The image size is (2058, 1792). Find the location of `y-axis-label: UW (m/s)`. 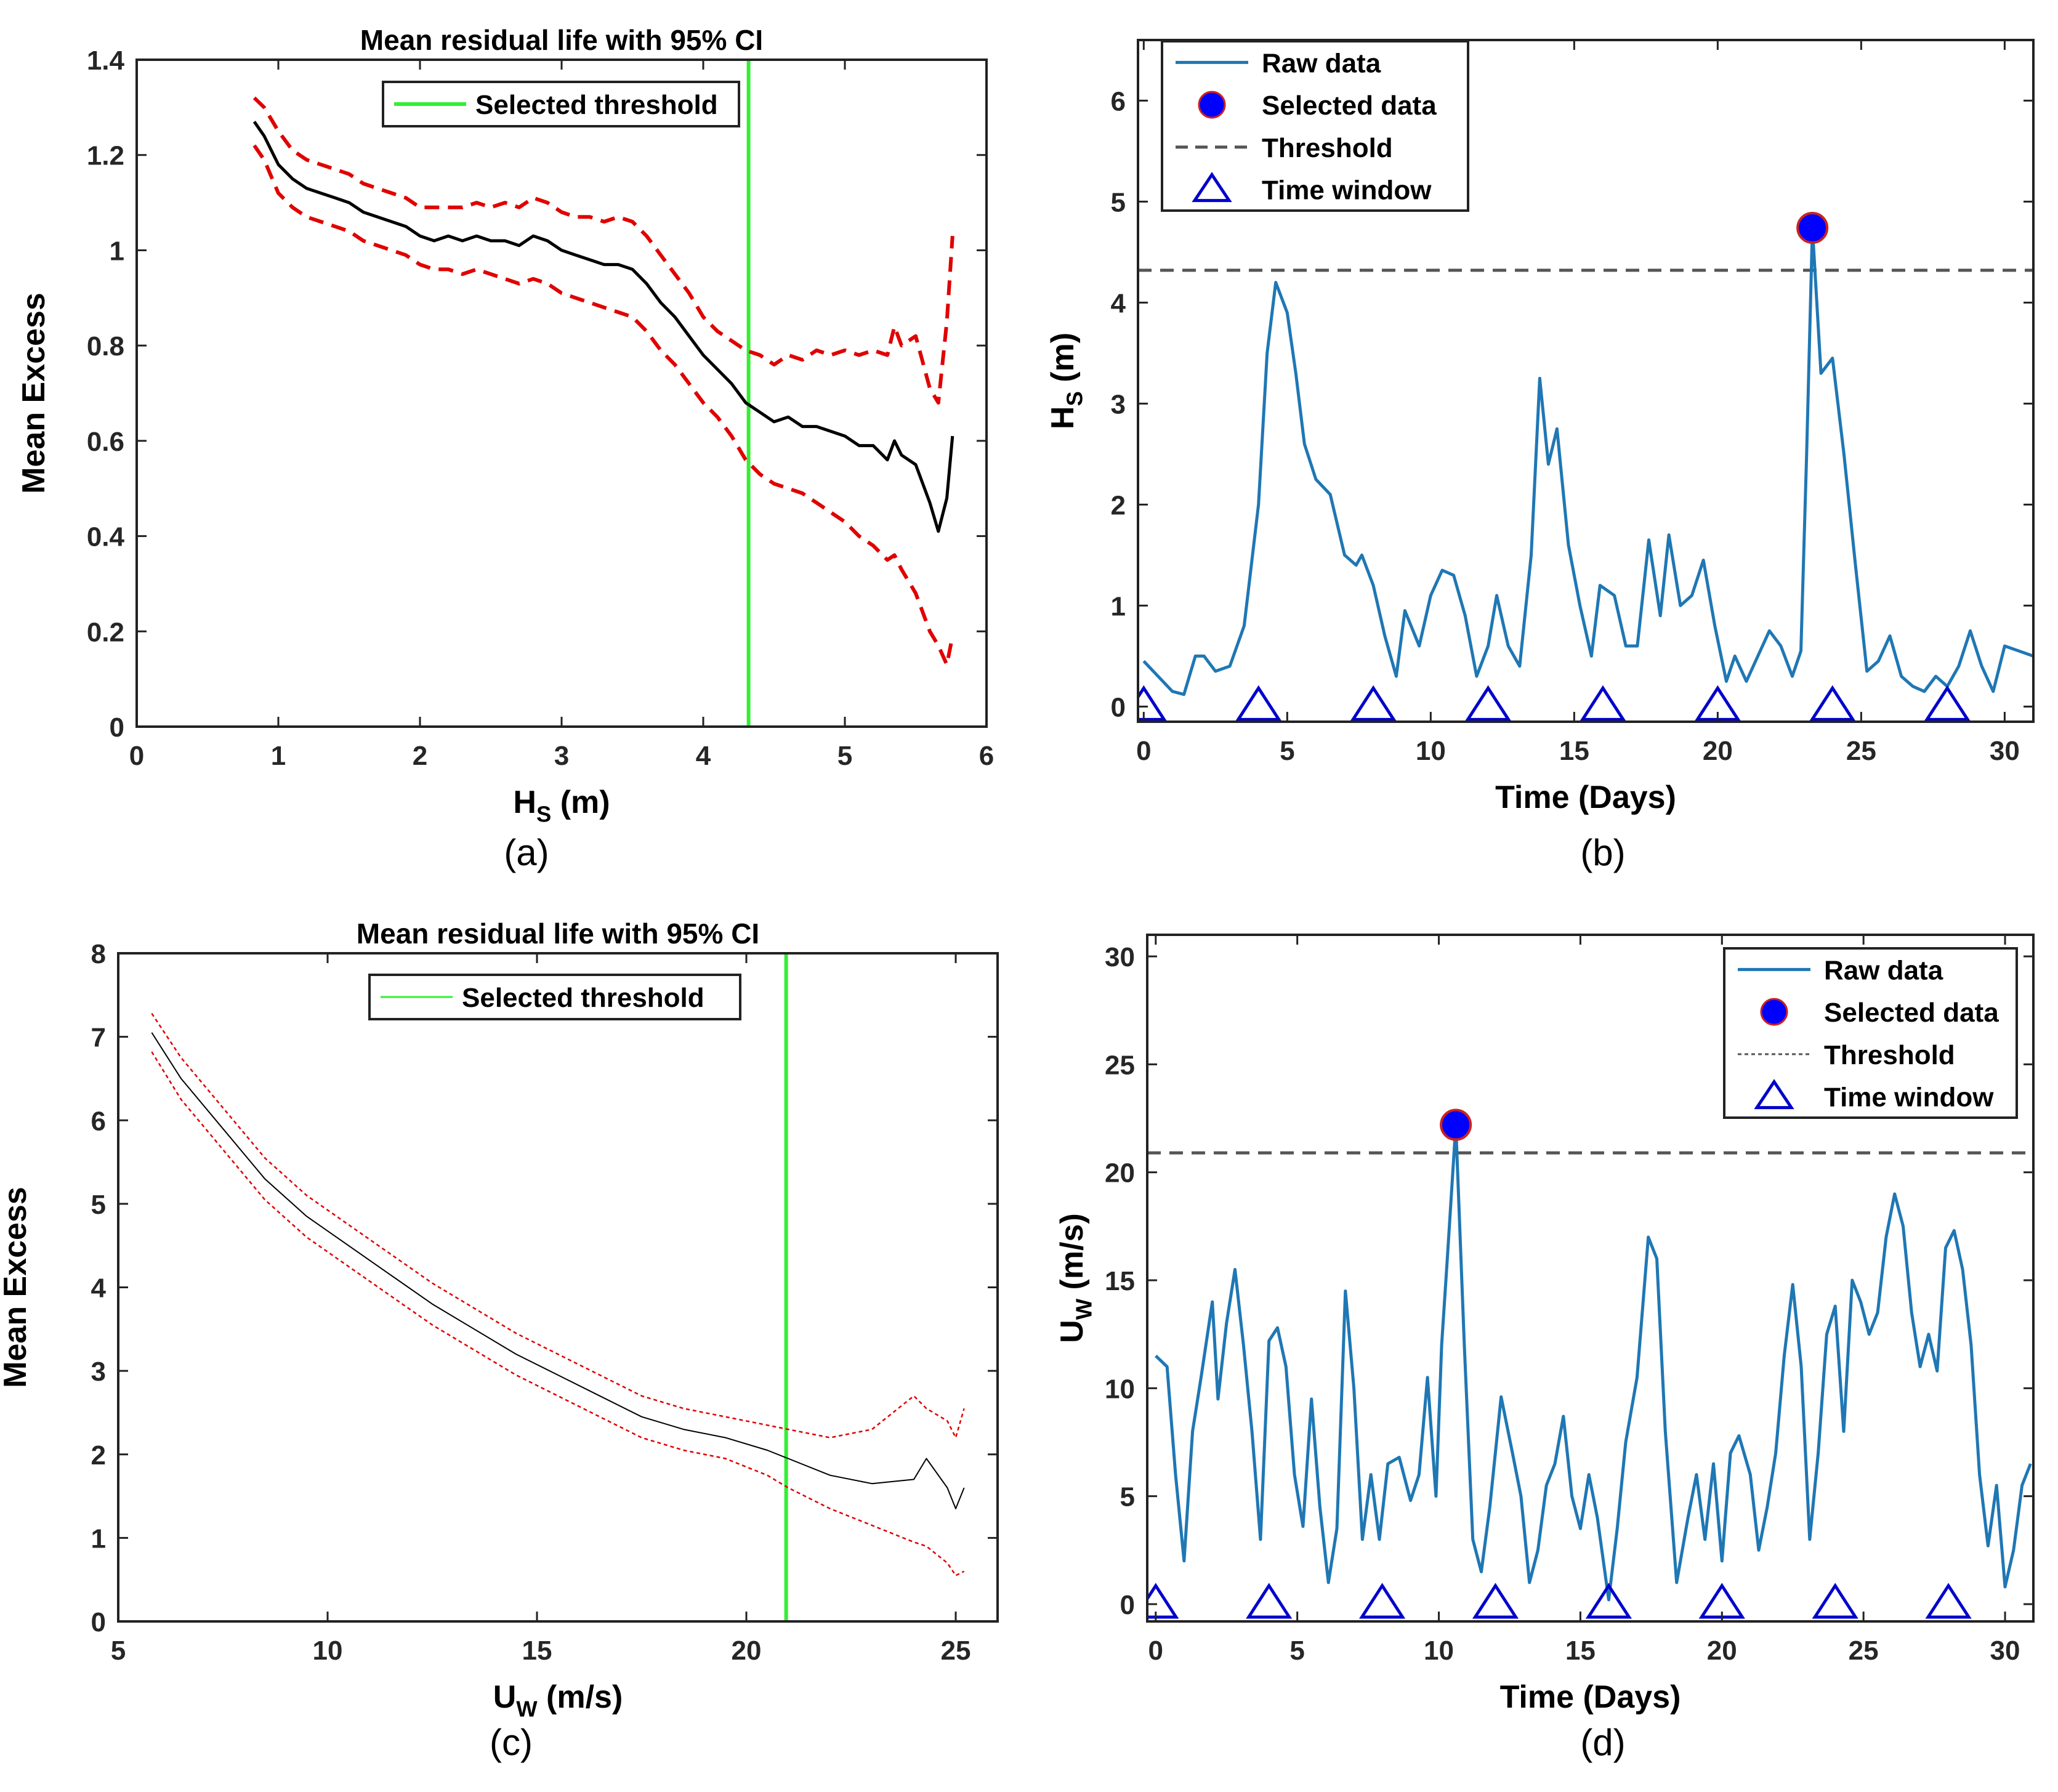

y-axis-label: UW (m/s) is located at coordinates (1075, 1278).